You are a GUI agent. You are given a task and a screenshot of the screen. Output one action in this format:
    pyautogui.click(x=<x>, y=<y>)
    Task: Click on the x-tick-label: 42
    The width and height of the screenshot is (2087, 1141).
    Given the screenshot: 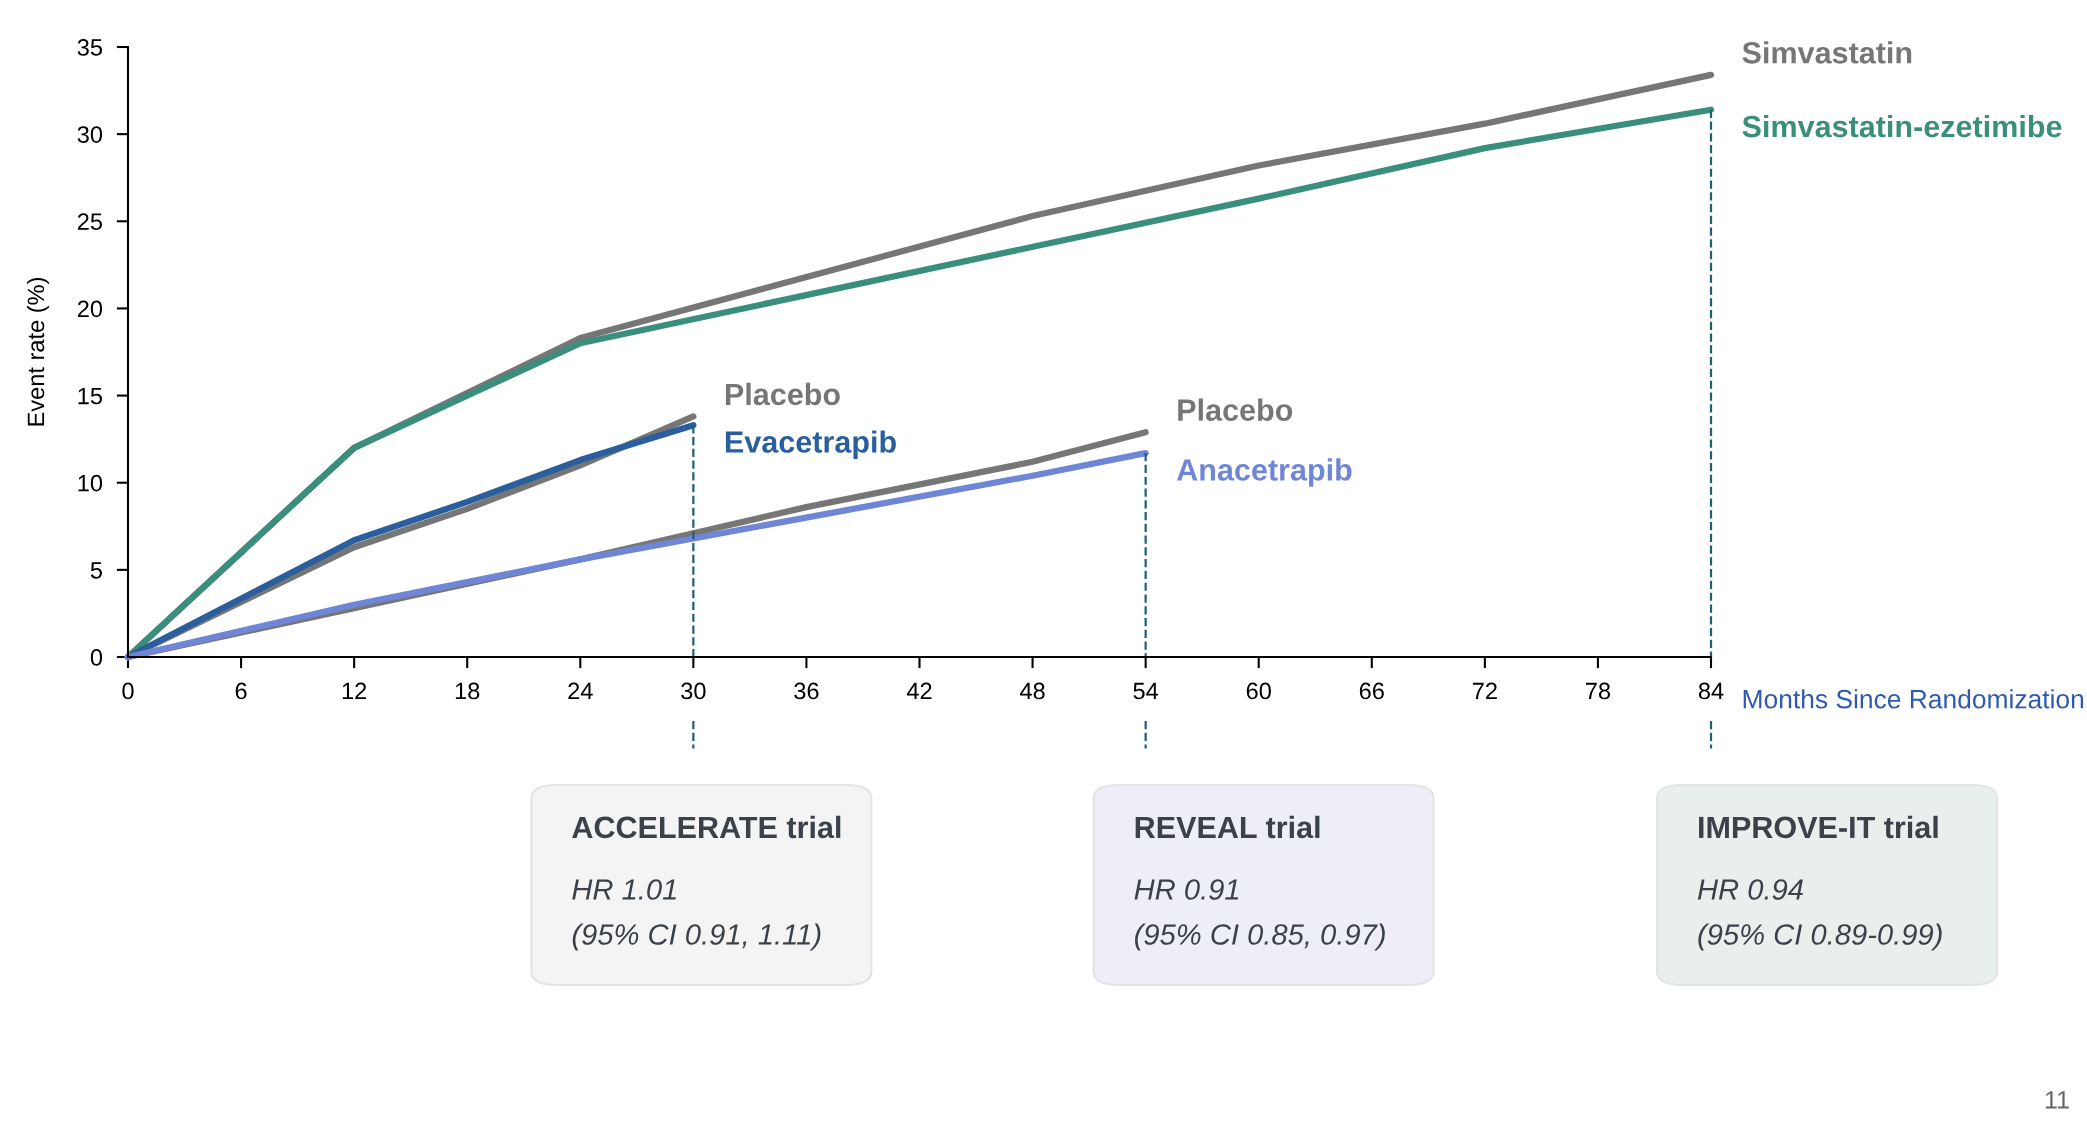 What is the action you would take?
    pyautogui.click(x=919, y=691)
    